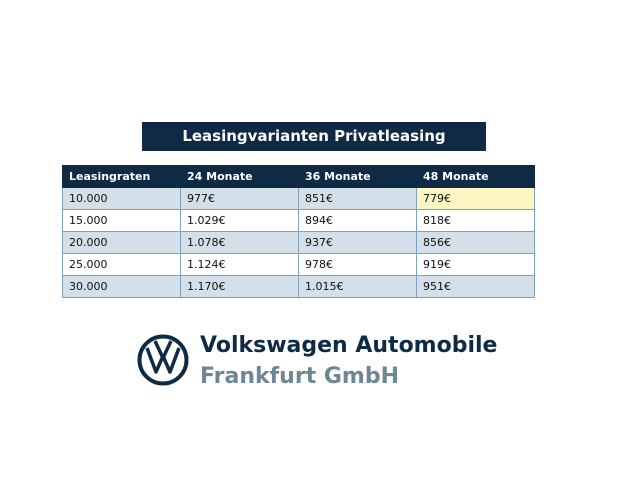 The width and height of the screenshot is (640, 480). Describe the element at coordinates (357, 242) in the screenshot. I see `table-cell: 937€` at that location.